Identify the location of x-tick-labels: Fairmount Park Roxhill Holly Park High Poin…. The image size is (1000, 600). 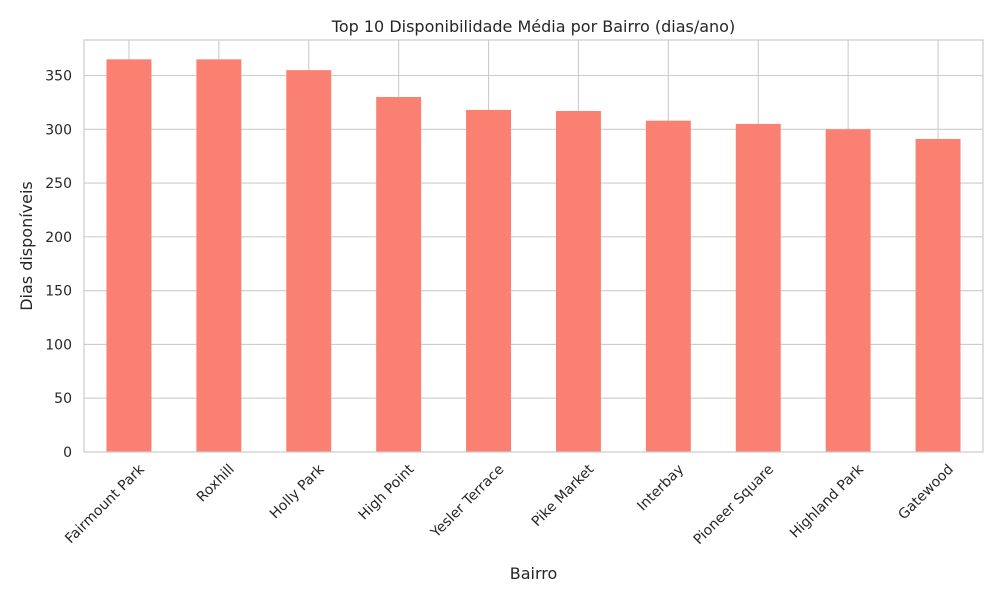
(509, 504).